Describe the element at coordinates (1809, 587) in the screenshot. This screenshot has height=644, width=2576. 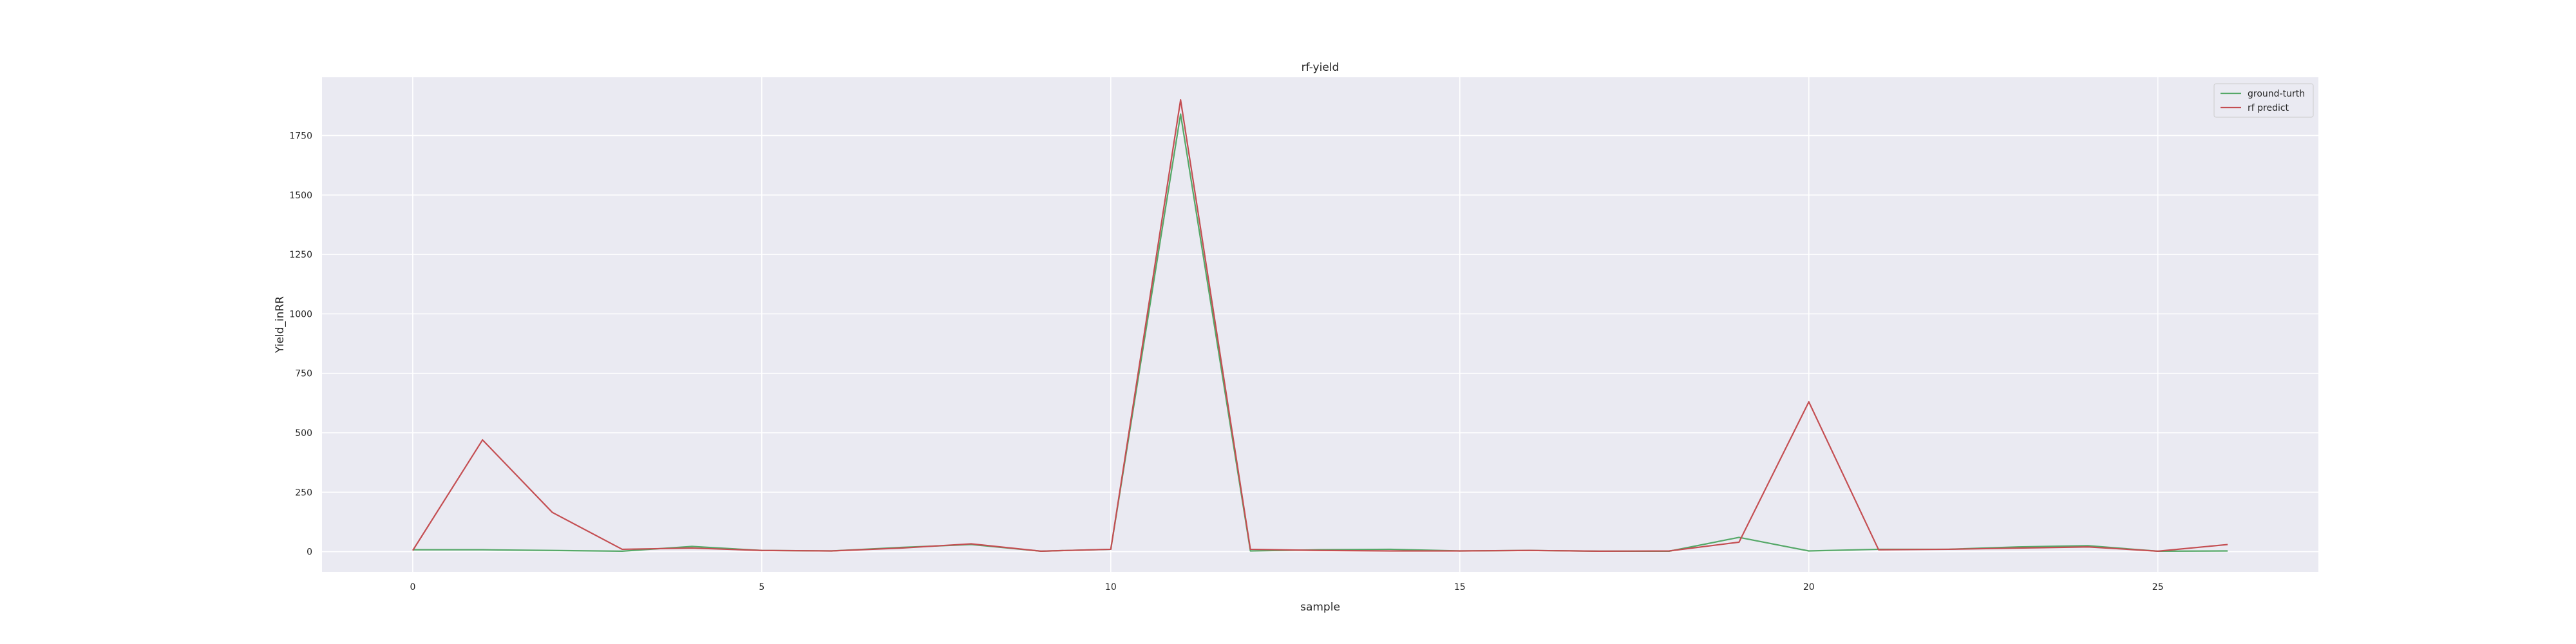
I see `x-tick-label: 20` at that location.